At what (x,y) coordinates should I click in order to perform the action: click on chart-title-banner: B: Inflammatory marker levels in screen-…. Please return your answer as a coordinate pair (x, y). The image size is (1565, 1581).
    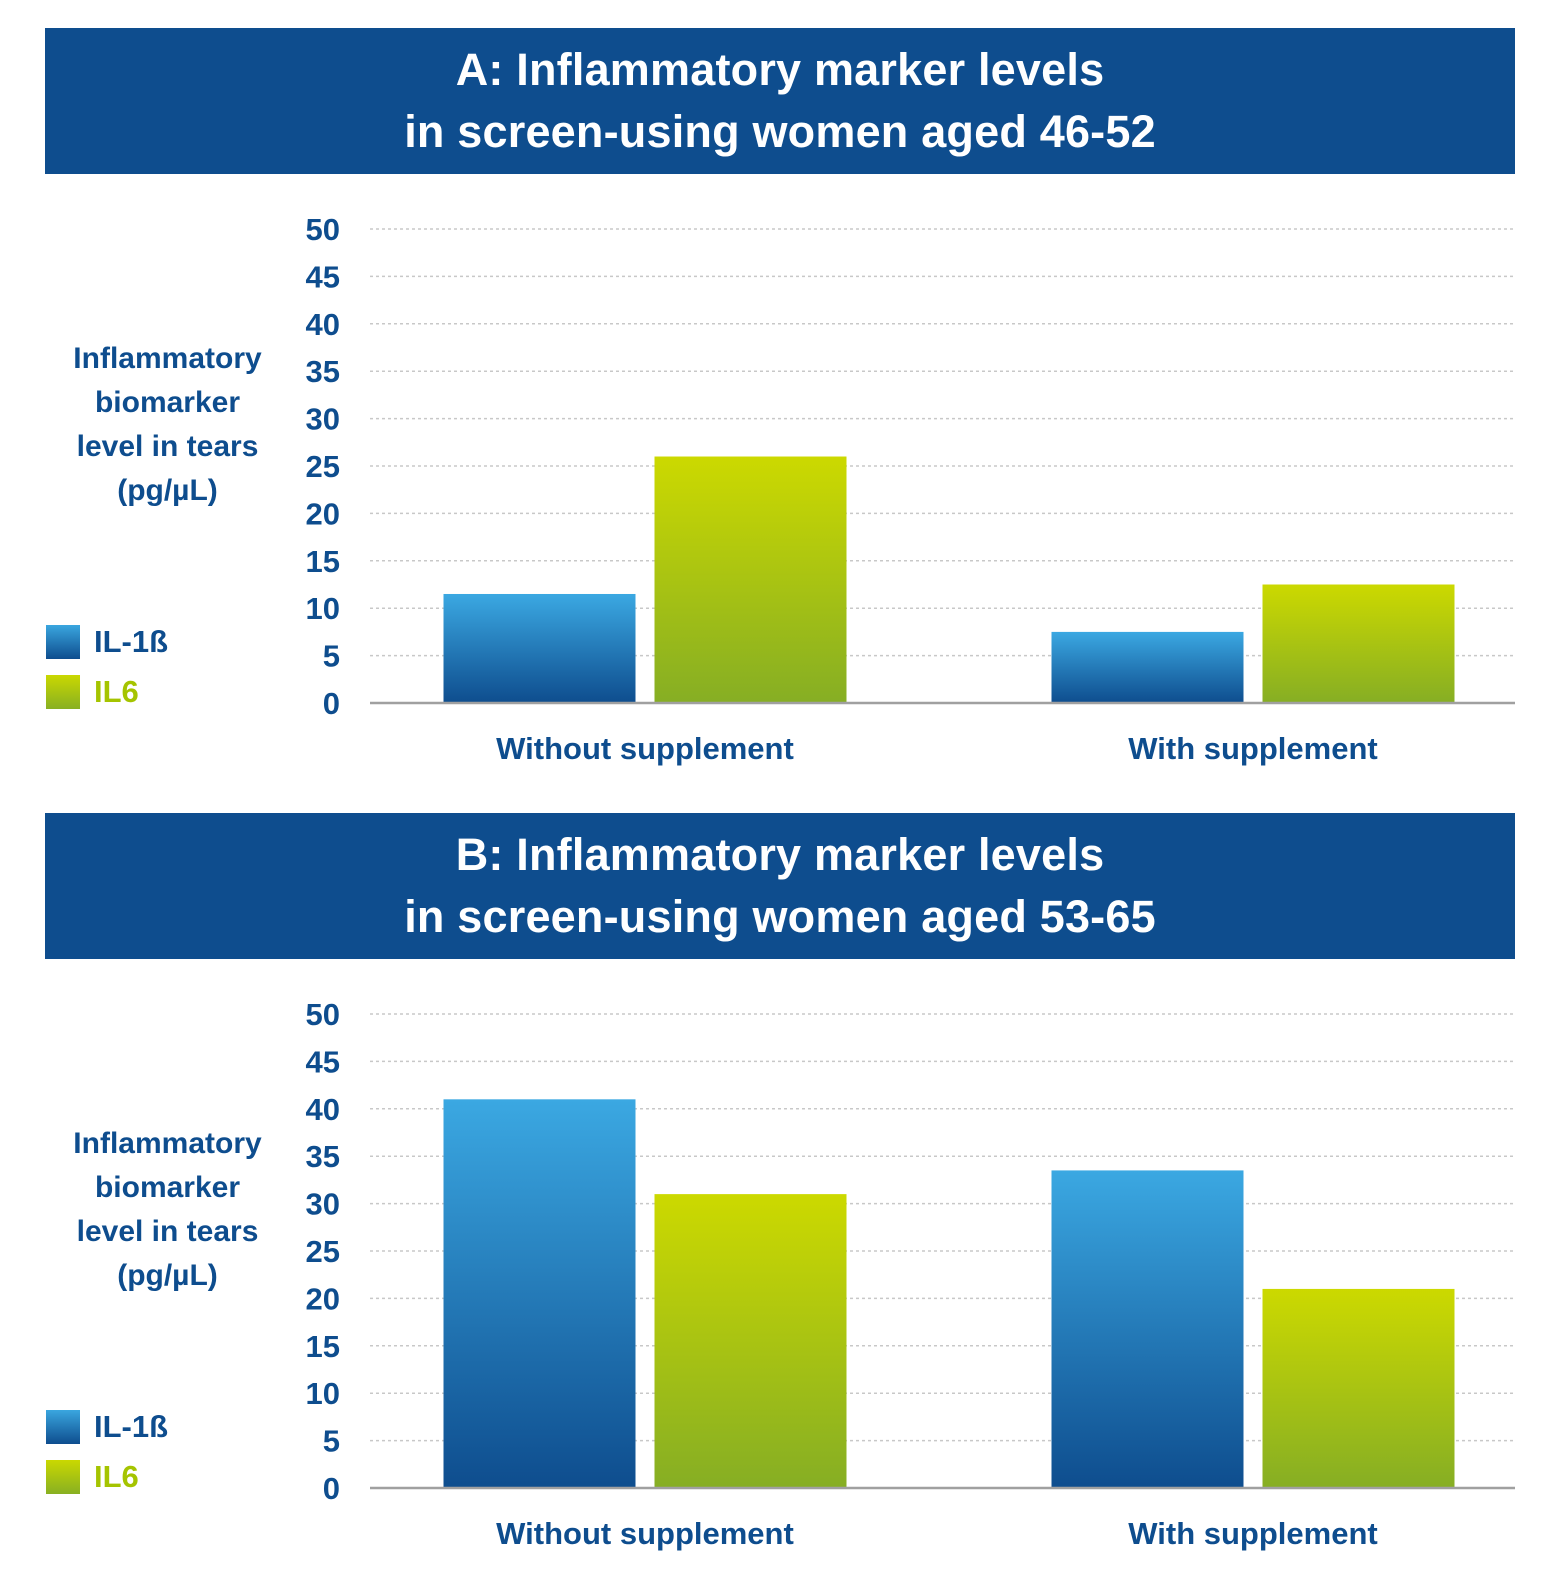
    Looking at the image, I should click on (780, 886).